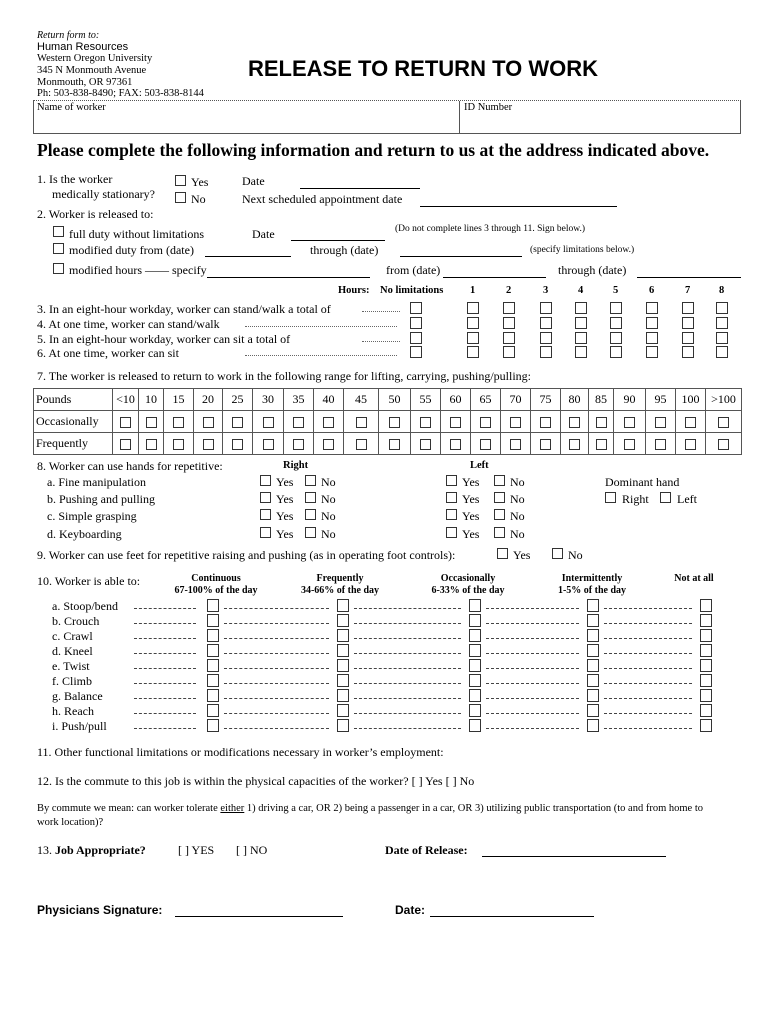 The image size is (770, 1024). I want to click on dominant-right-checkbox, so click(610, 497).